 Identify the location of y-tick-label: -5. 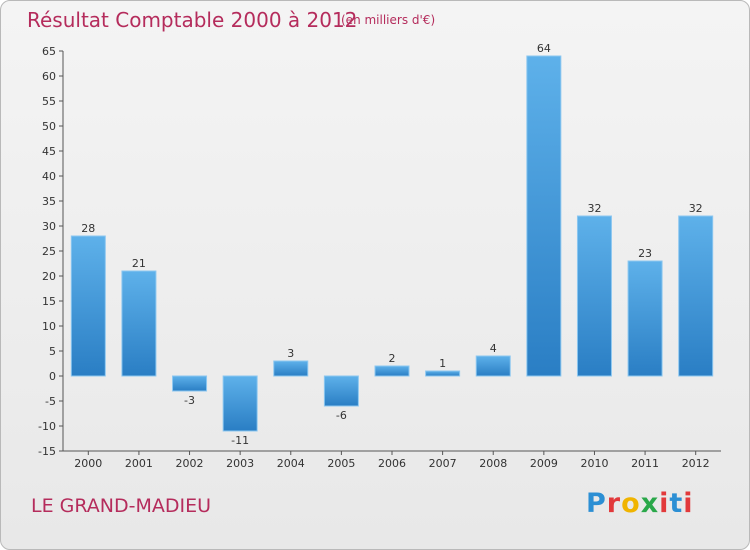
(50, 401).